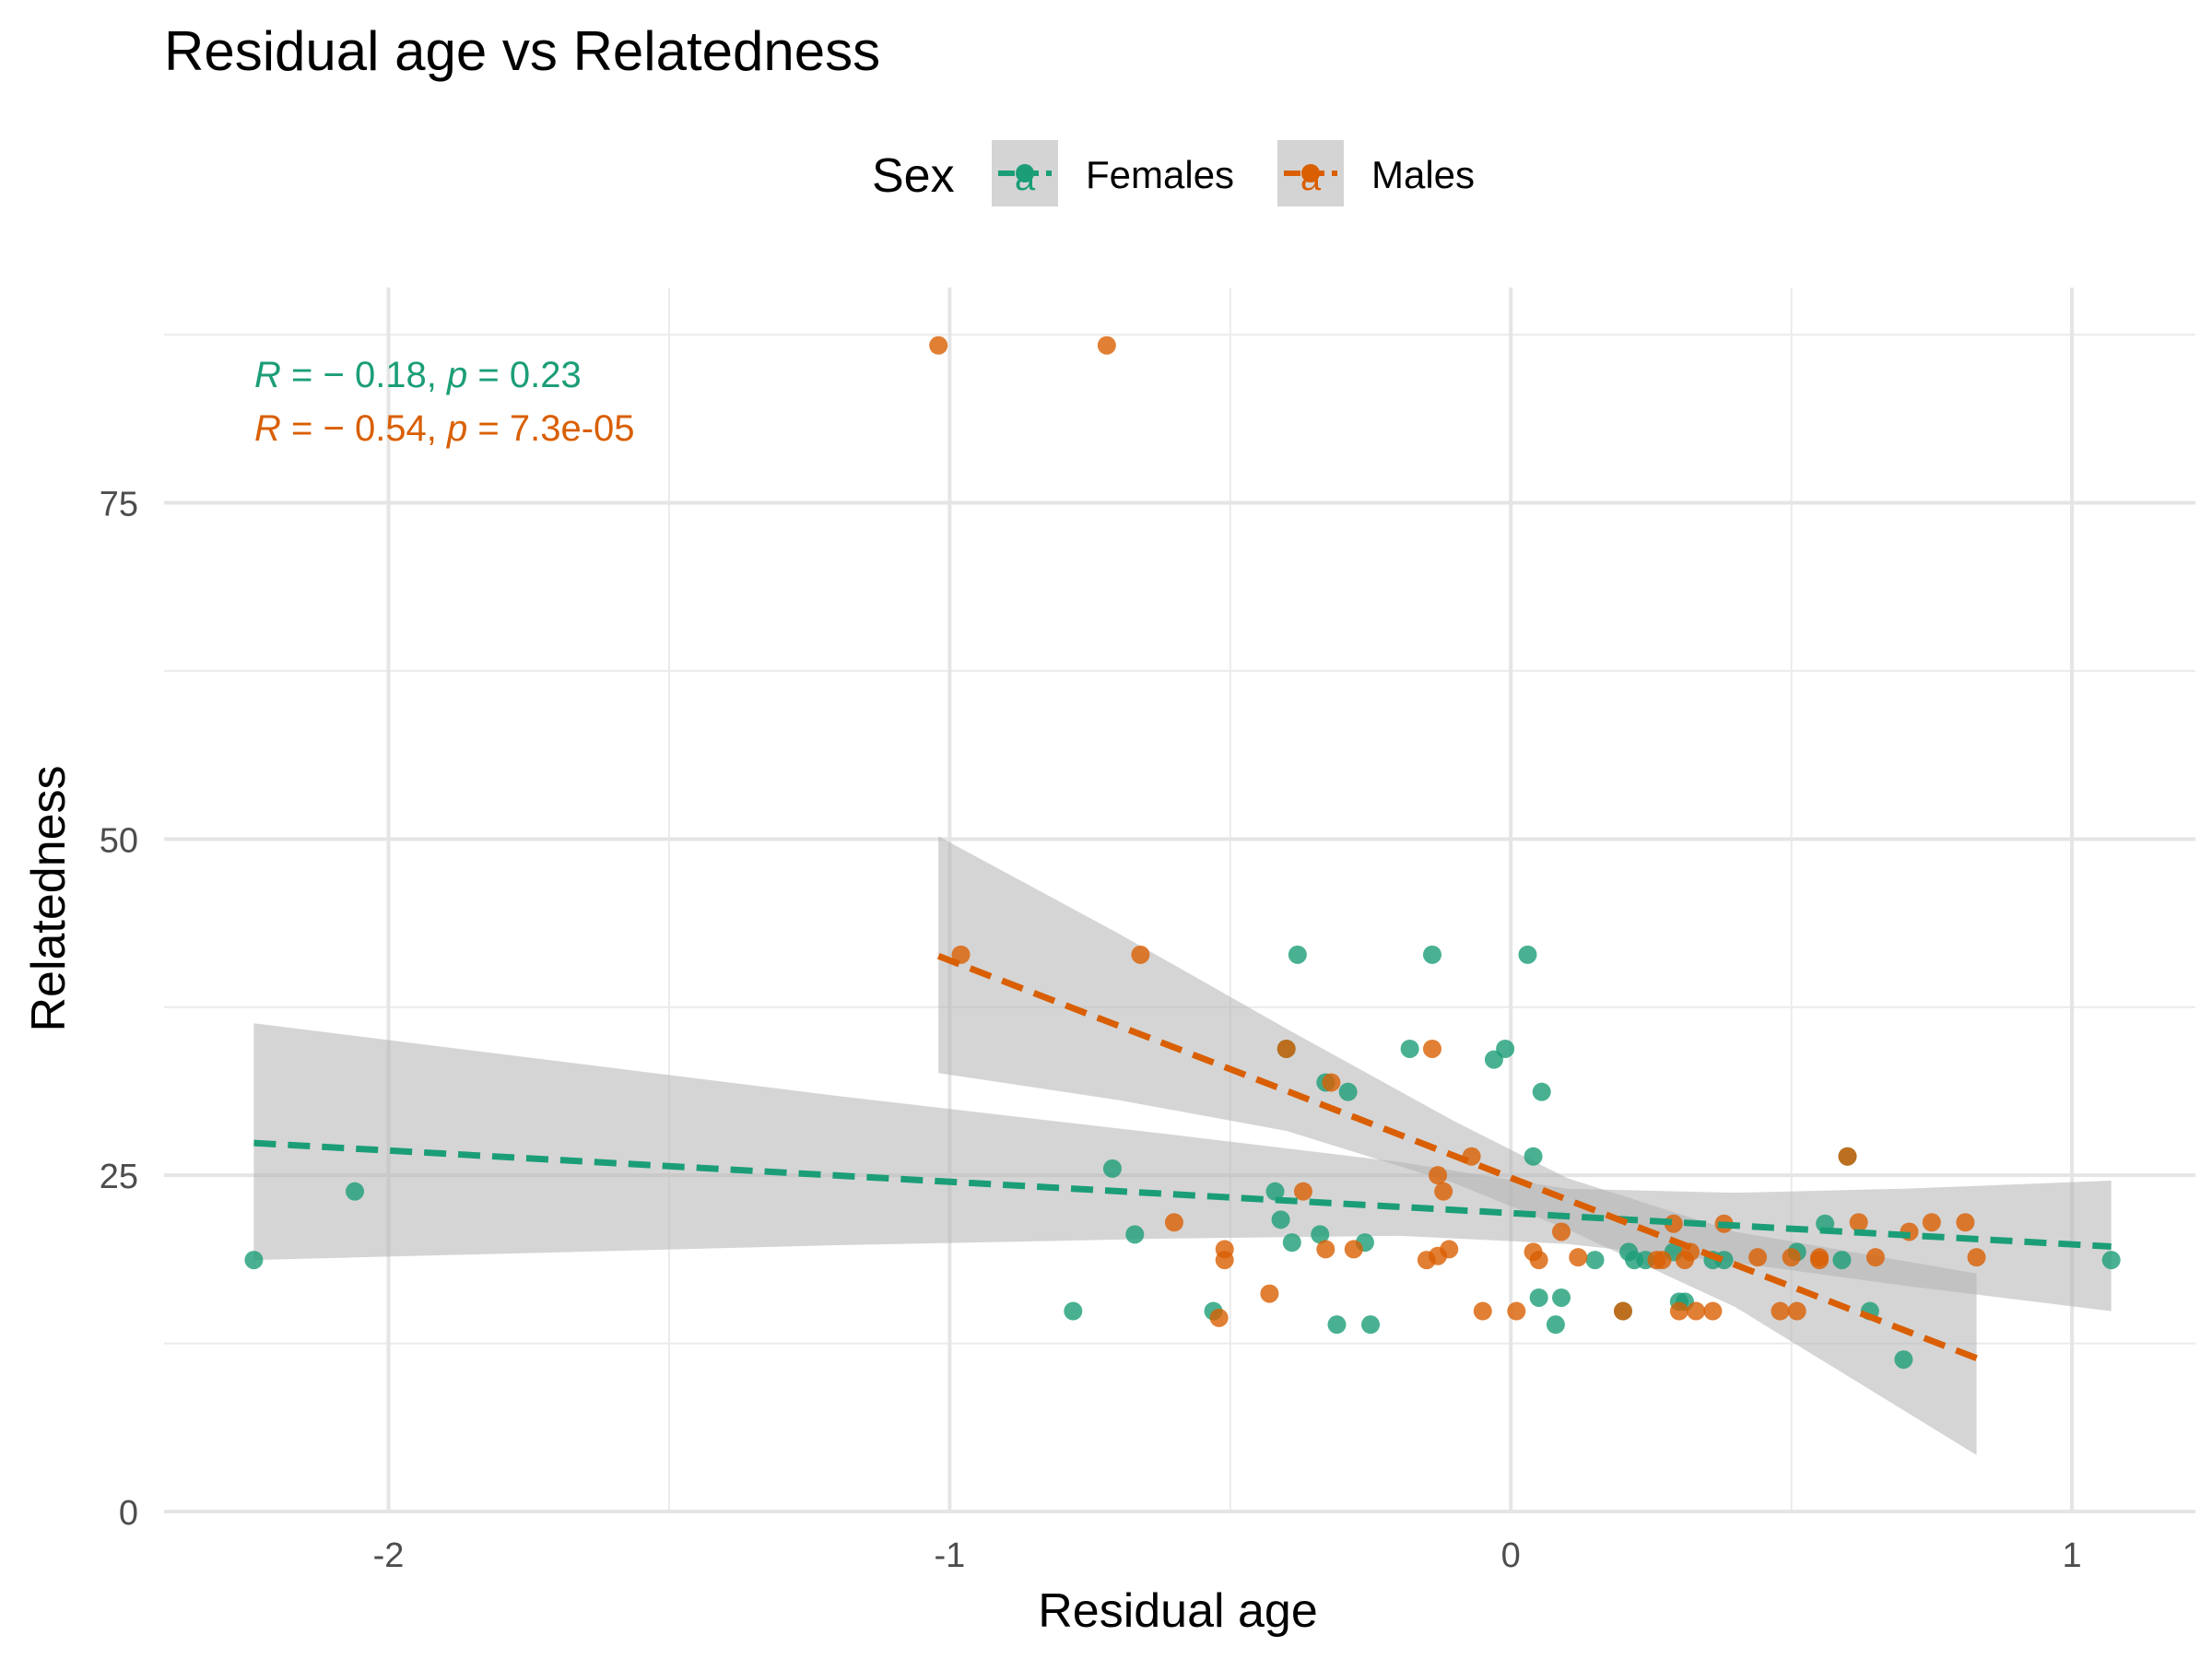  I want to click on x-tick-label: 1, so click(2071, 1555).